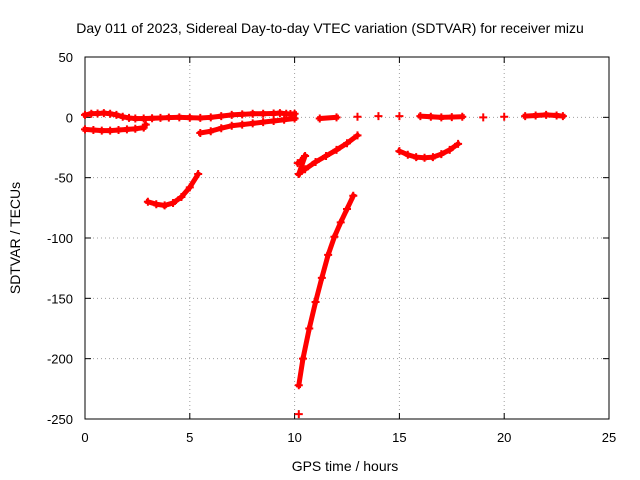 This screenshot has height=480, width=640. What do you see at coordinates (294, 437) in the screenshot?
I see `x-tick-label: 10` at bounding box center [294, 437].